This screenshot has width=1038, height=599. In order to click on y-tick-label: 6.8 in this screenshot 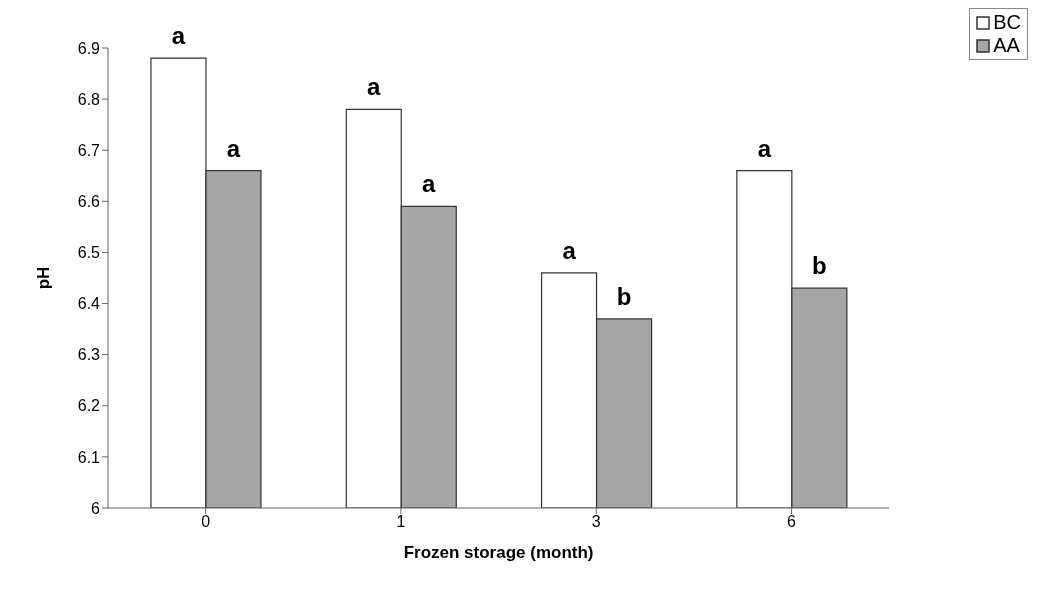, I will do `click(89, 99)`.